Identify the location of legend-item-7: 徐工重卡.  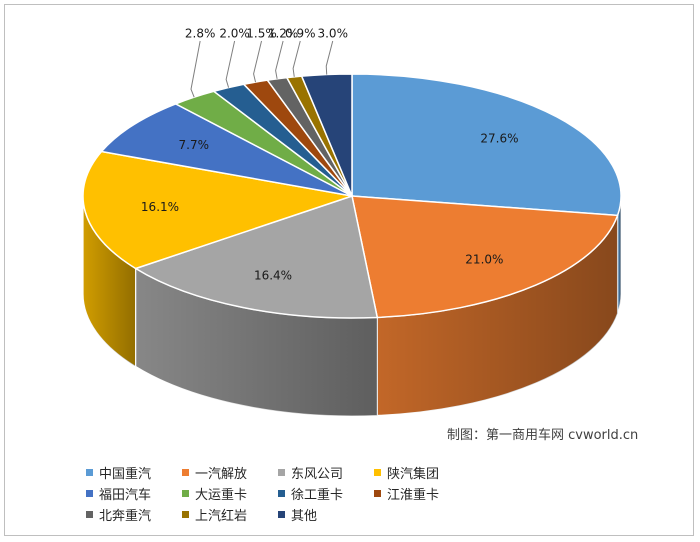
(326, 493).